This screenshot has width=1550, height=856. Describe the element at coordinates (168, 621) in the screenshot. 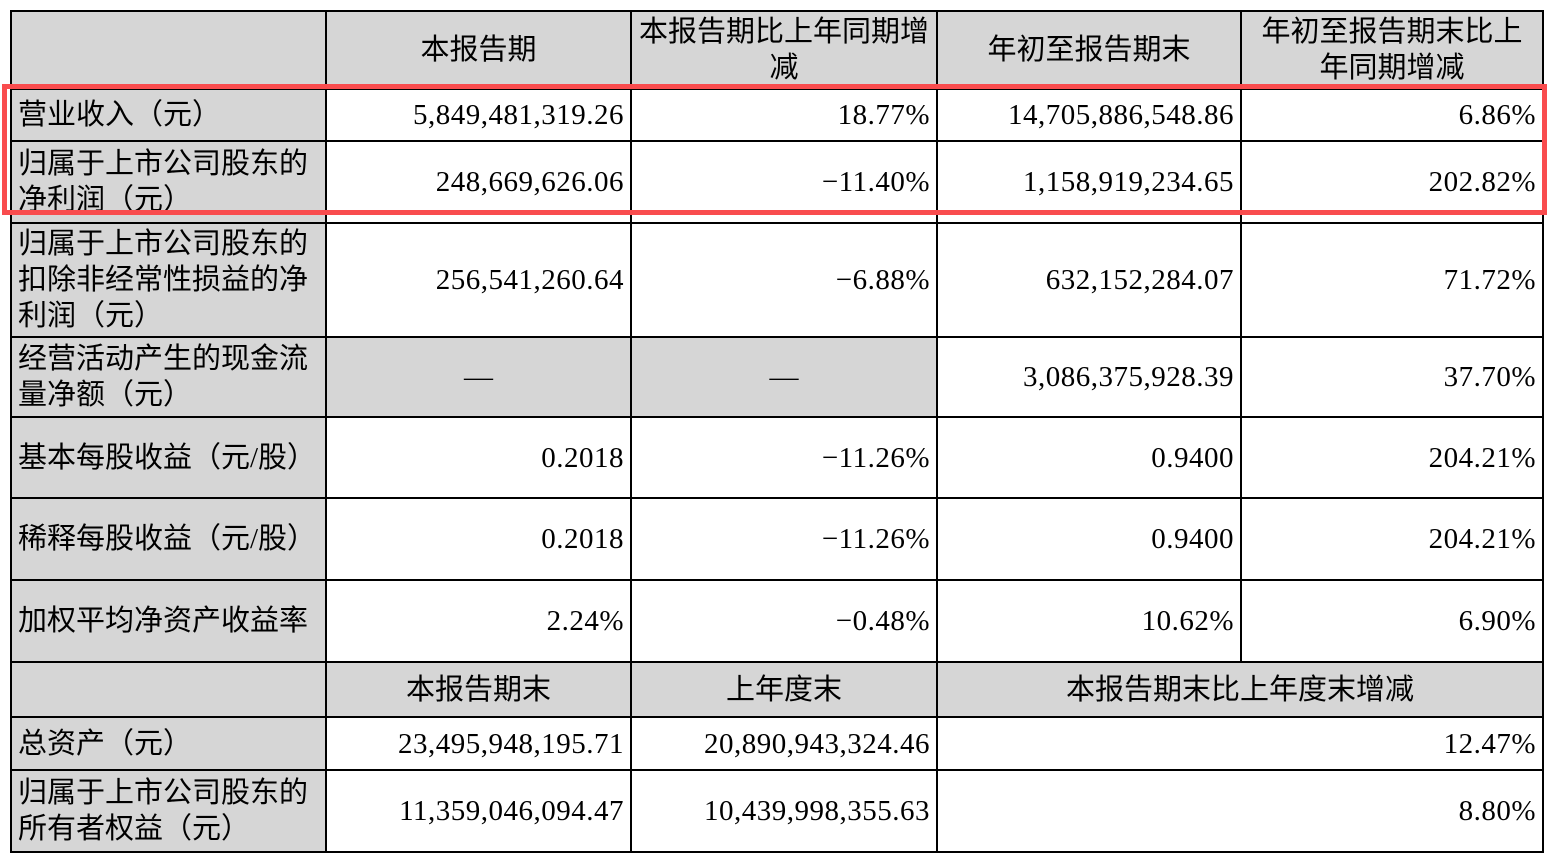

I see `row-label: 加权平均净资产收益率` at that location.